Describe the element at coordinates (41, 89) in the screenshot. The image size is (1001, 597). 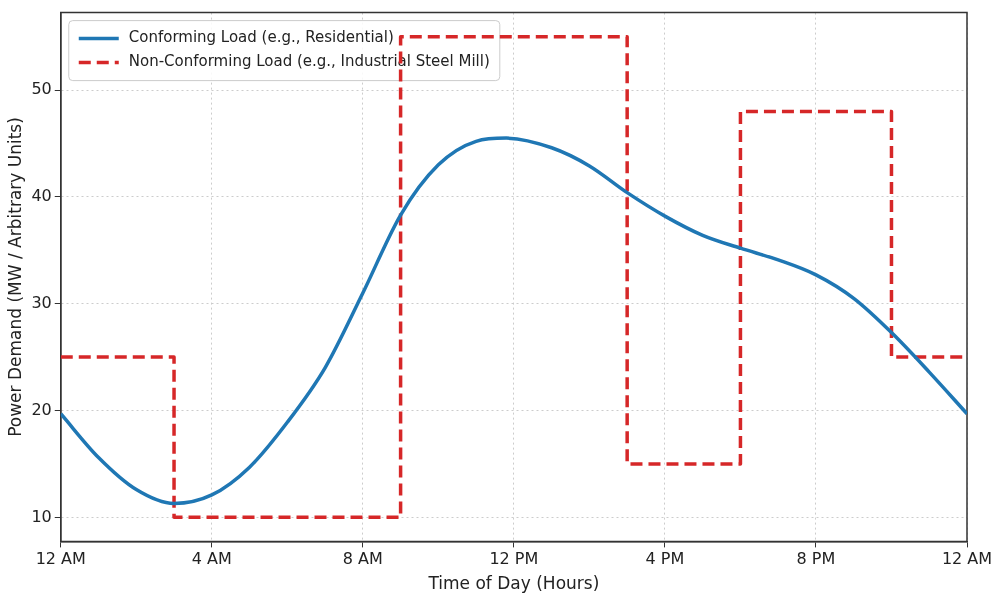
I see `y-tick-label: 50` at that location.